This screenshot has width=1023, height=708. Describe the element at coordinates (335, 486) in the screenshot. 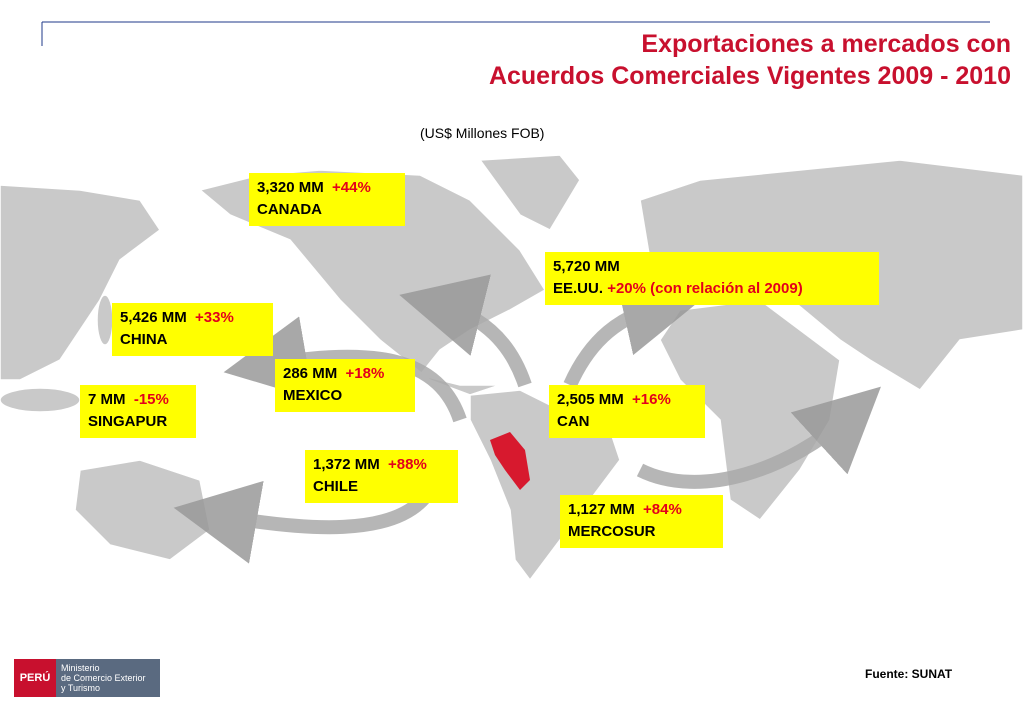

I see `market-name: CHILE` at that location.